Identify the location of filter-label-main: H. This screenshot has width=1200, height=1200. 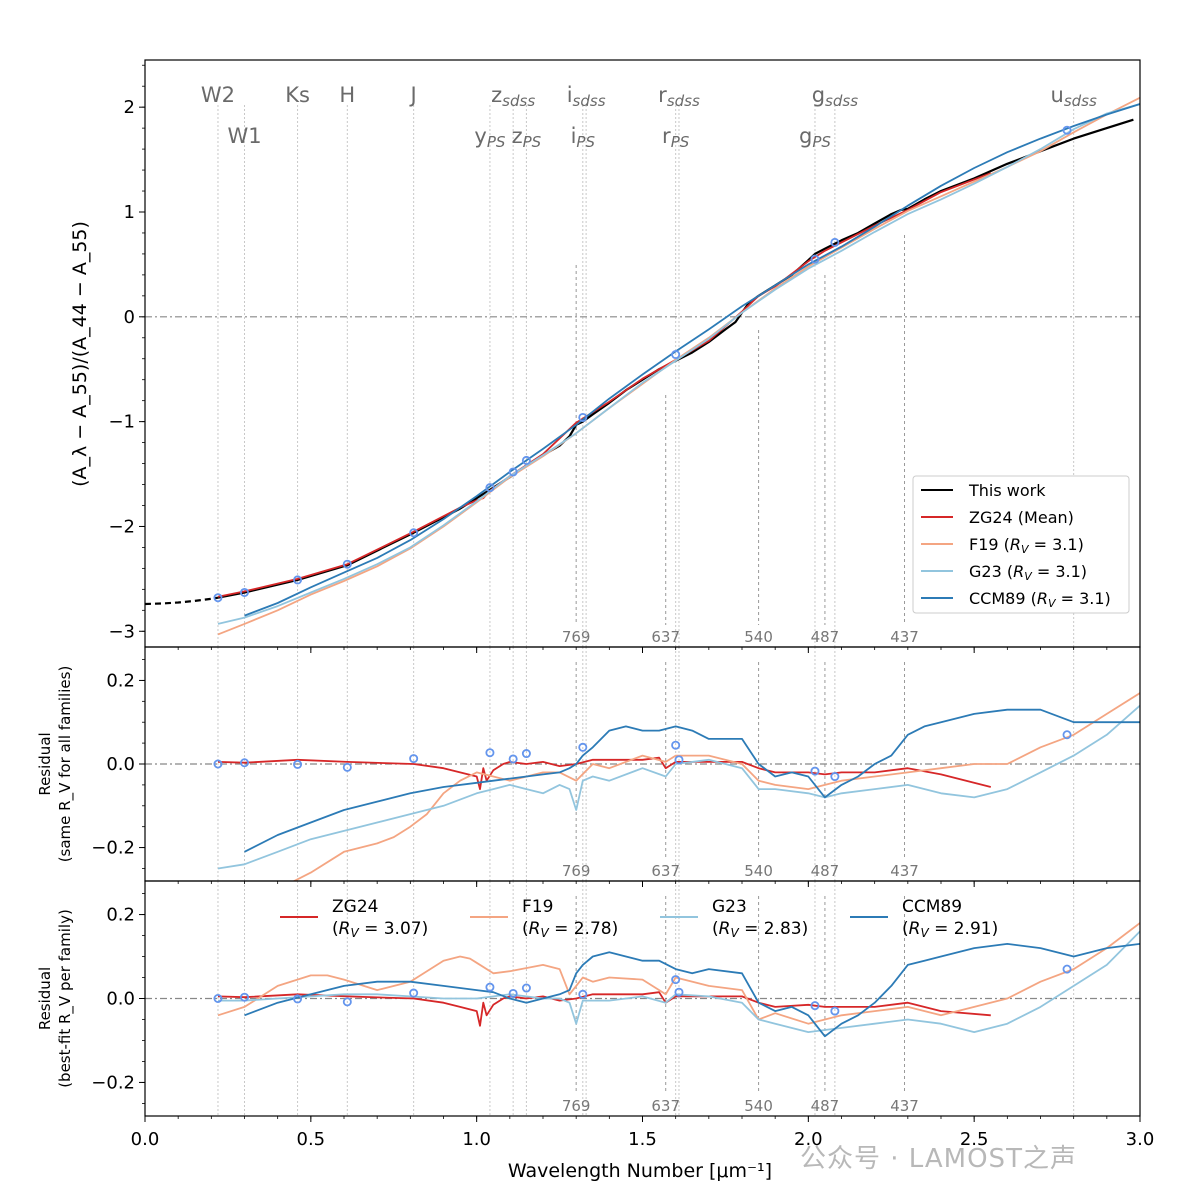
(347, 95).